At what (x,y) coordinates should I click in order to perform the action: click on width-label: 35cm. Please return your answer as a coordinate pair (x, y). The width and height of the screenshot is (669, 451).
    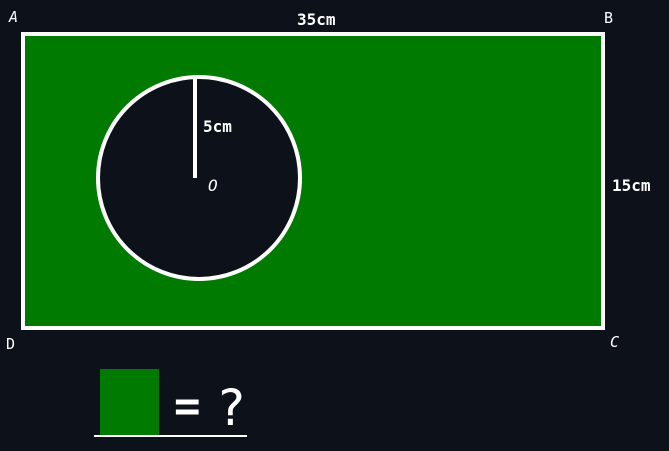
    Looking at the image, I should click on (316, 19).